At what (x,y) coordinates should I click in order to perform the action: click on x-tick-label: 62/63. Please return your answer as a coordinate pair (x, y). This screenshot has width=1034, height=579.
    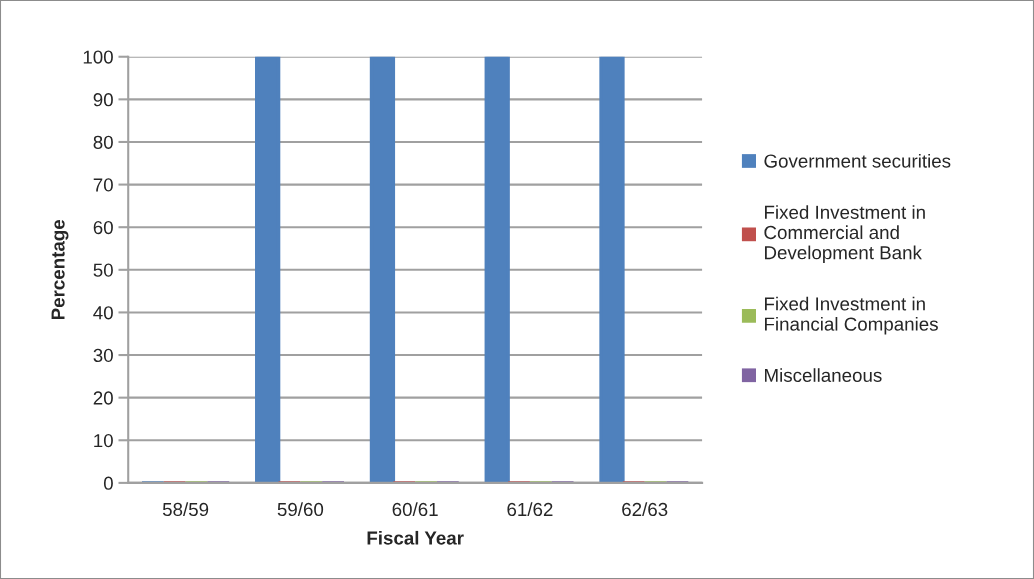
    Looking at the image, I should click on (645, 509).